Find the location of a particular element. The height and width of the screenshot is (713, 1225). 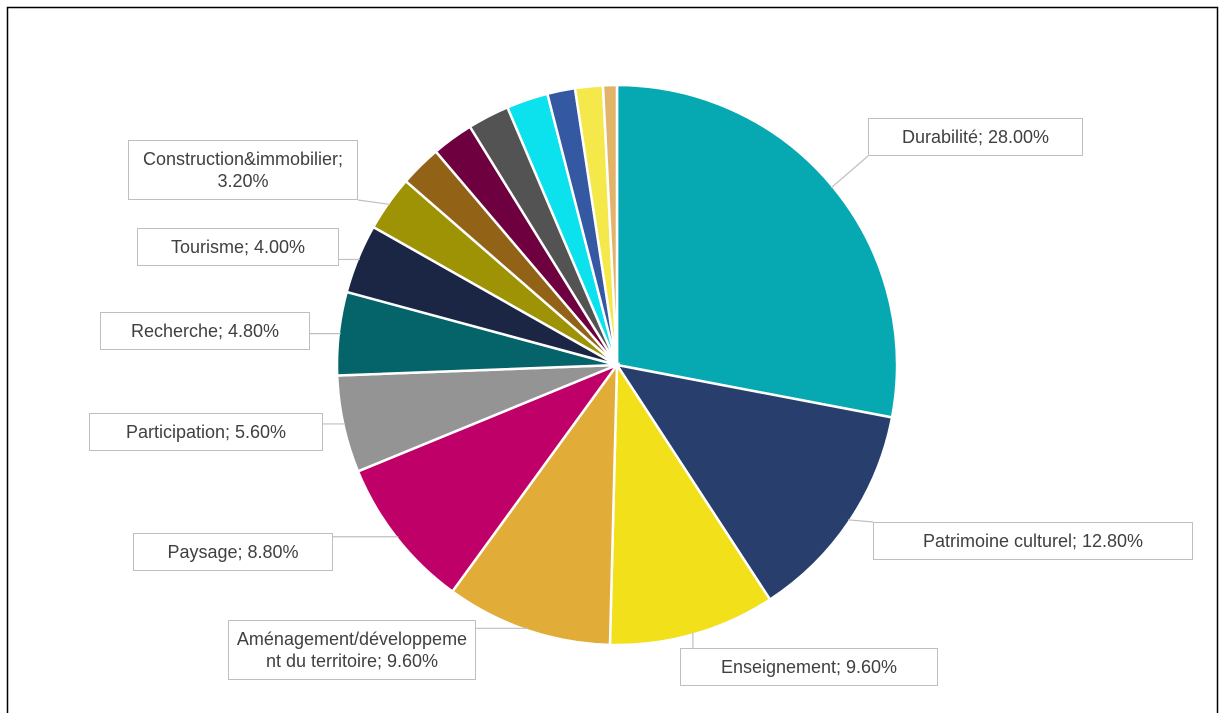

data-label: Enseignement; 9.60% is located at coordinates (809, 667).